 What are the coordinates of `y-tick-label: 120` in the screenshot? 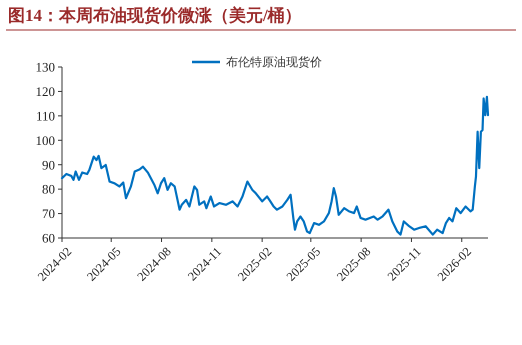 It's located at (45, 91).